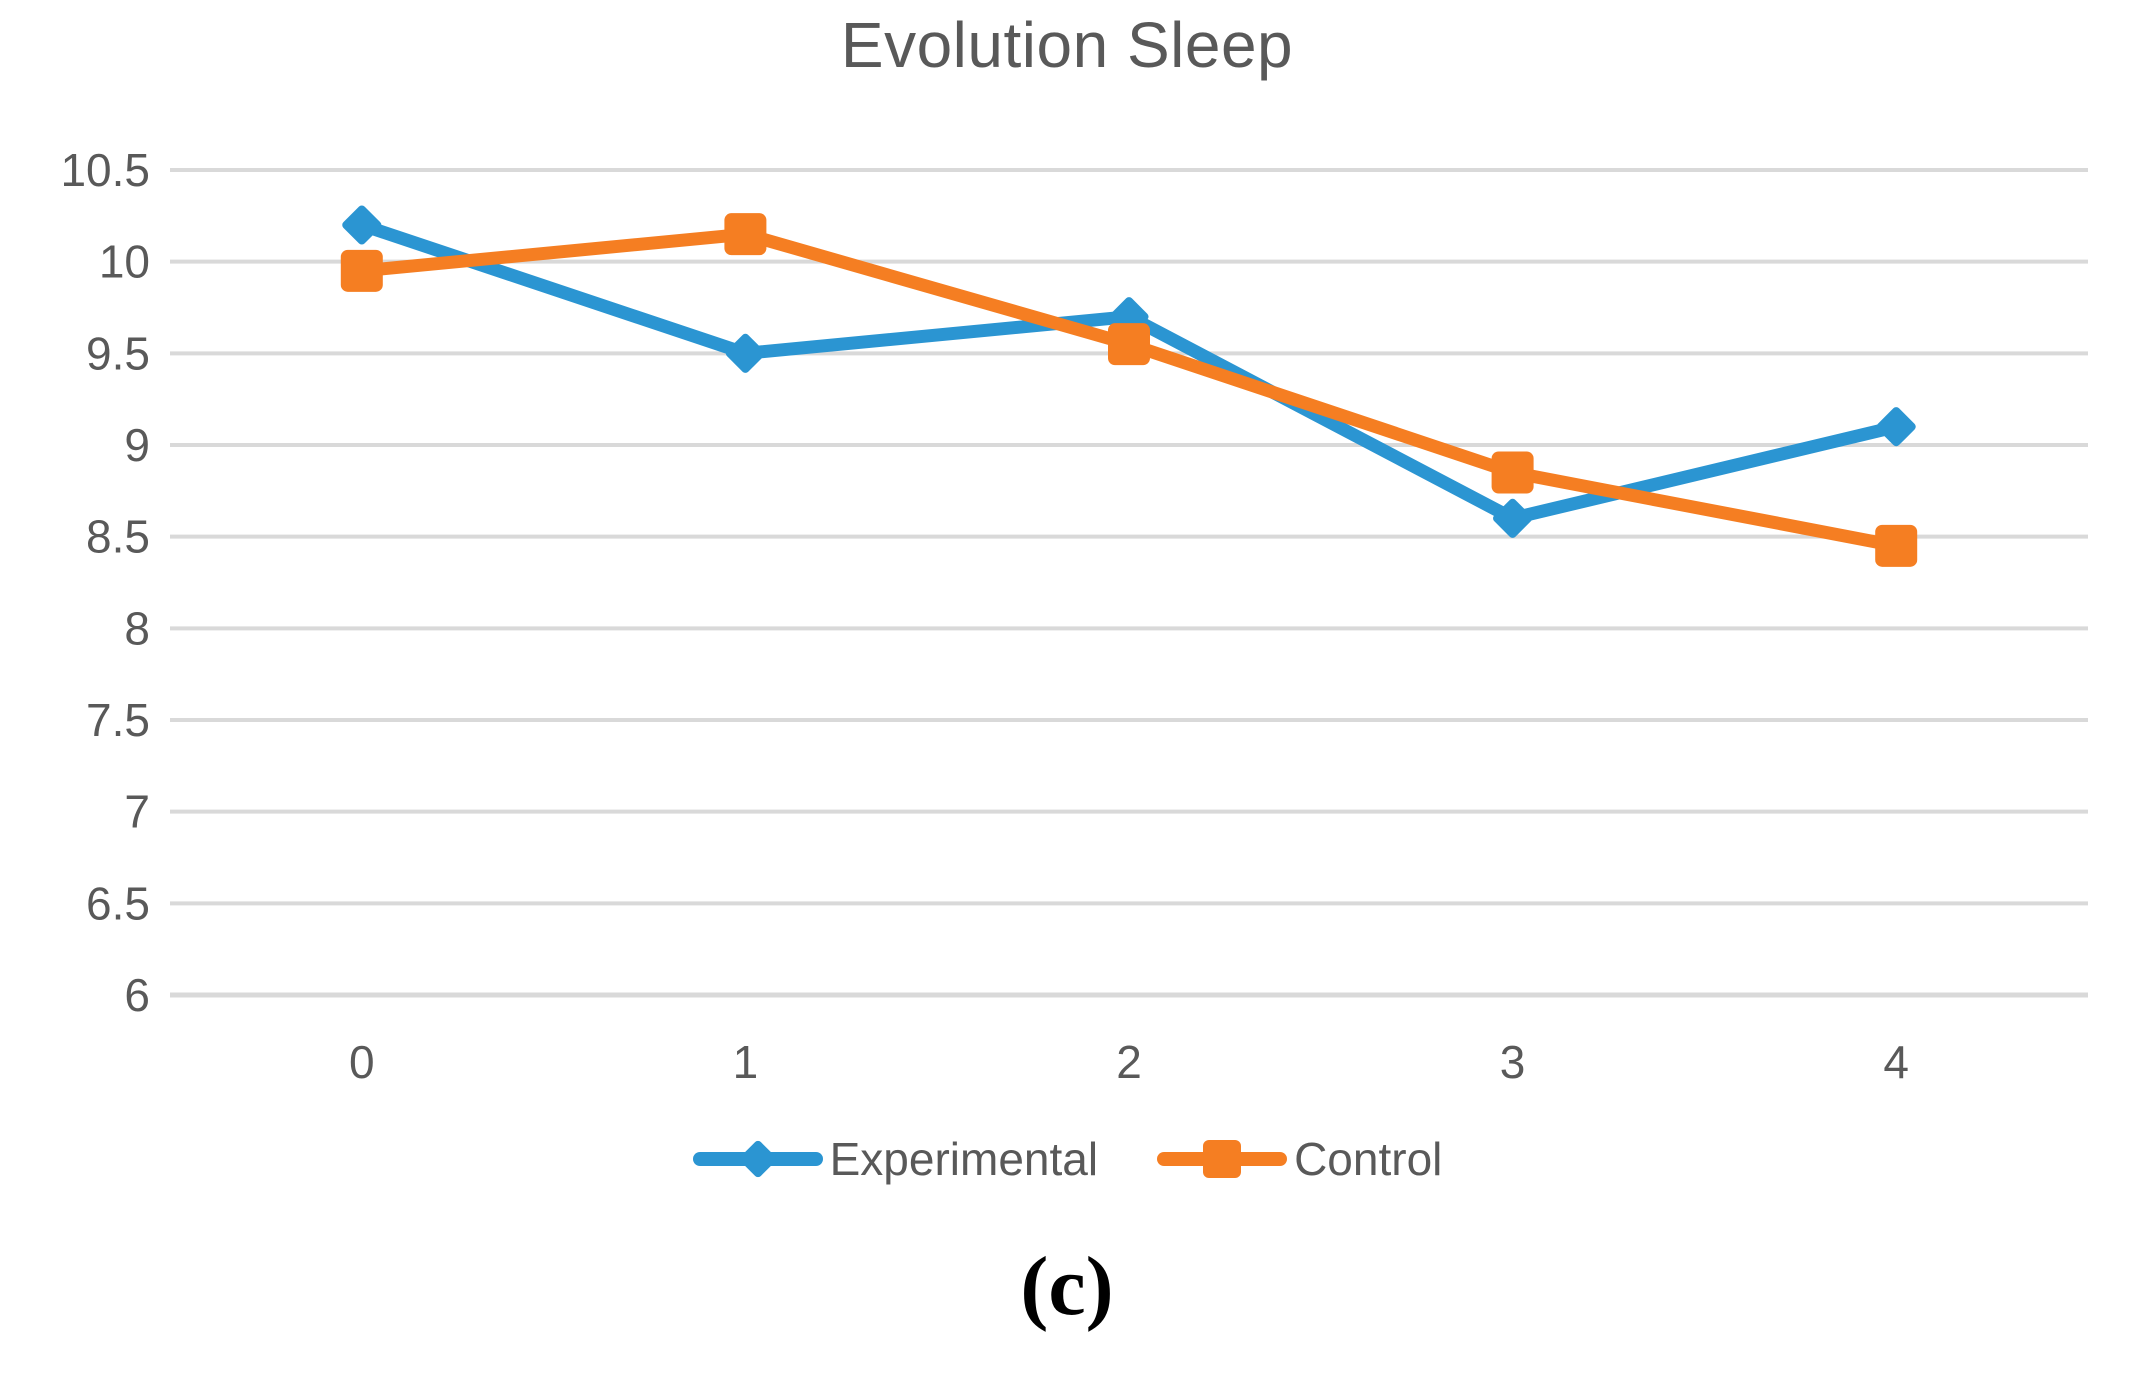  What do you see at coordinates (1129, 1062) in the screenshot?
I see `x-axis-tick-label: 2` at bounding box center [1129, 1062].